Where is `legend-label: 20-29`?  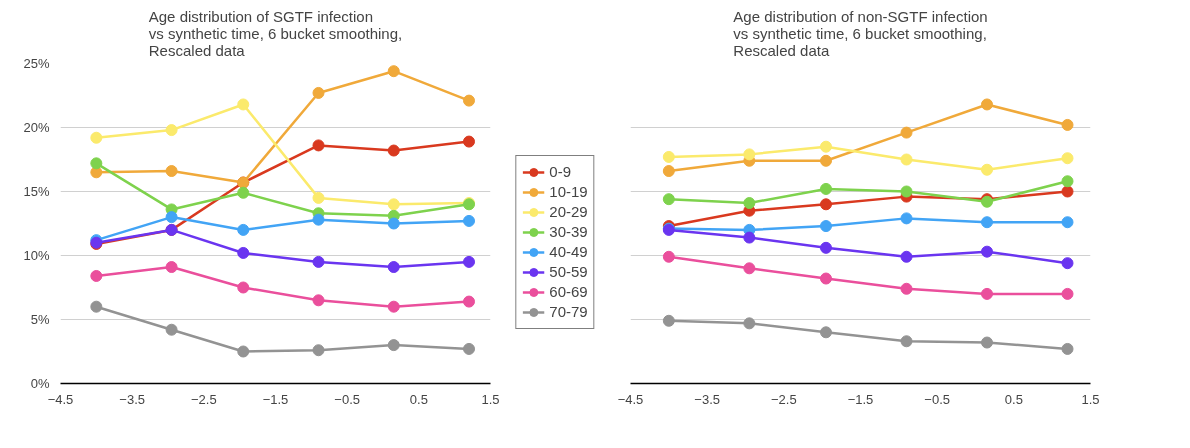 legend-label: 20-29 is located at coordinates (568, 211).